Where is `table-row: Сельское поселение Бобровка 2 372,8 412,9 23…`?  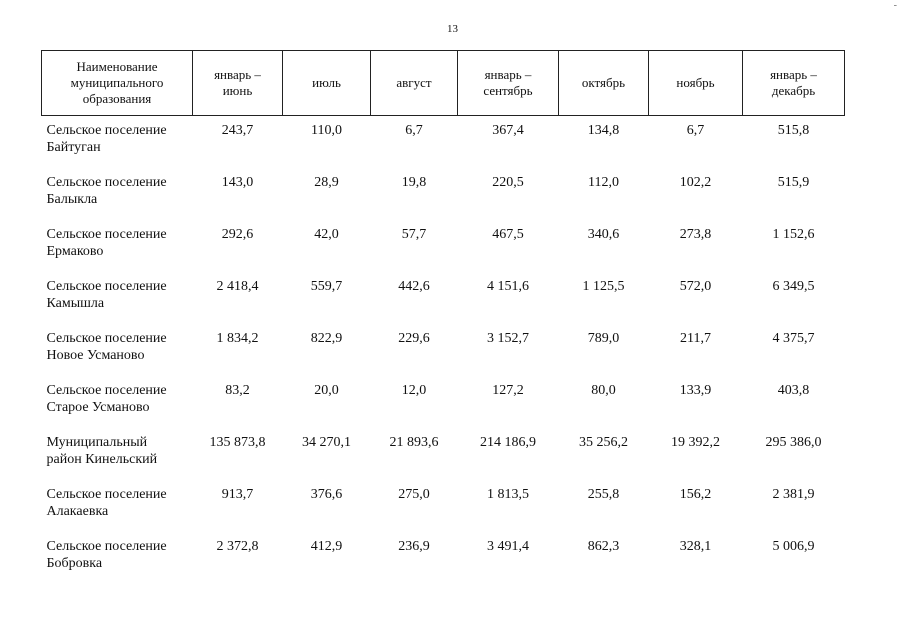
table-row: Сельское поселение Бобровка 2 372,8 412,9 23… is located at coordinates (443, 558).